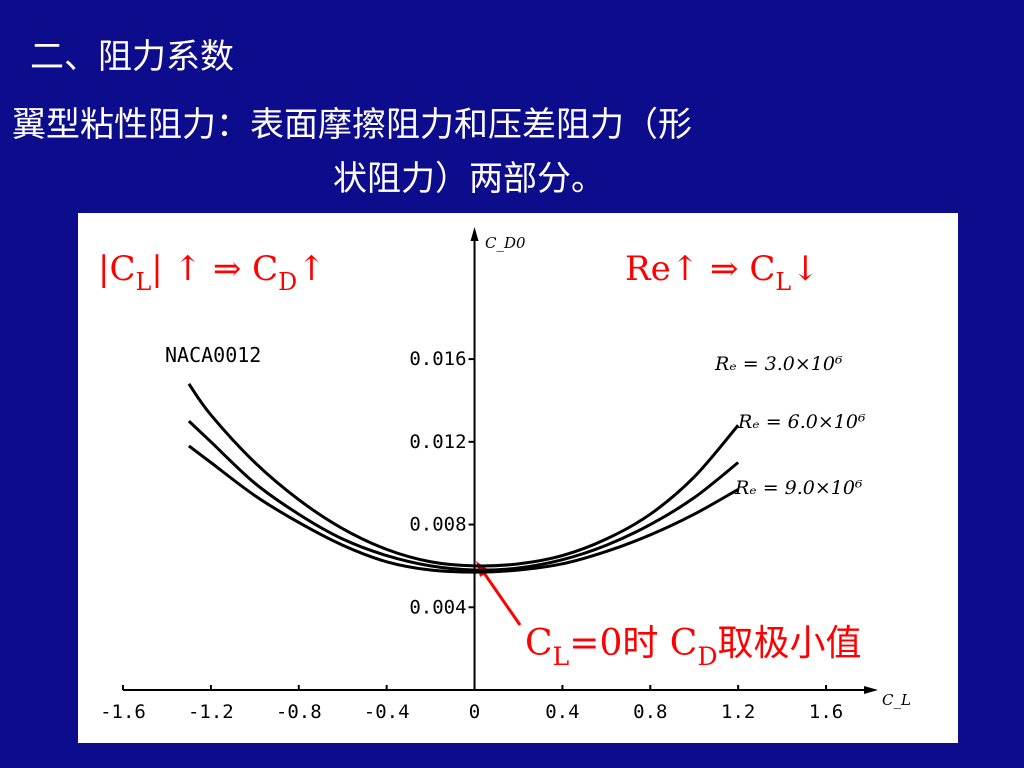 This screenshot has height=768, width=1024. What do you see at coordinates (387, 712) in the screenshot?
I see `x-tick-label: -0.4` at bounding box center [387, 712].